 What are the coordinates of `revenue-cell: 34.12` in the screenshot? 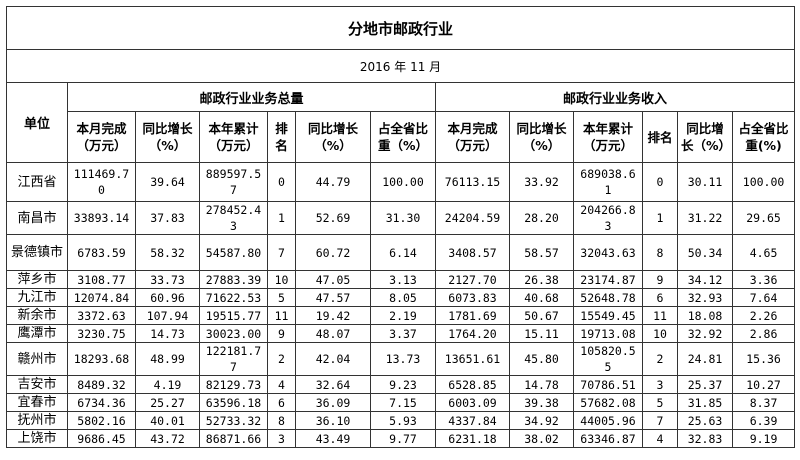 It's located at (705, 279).